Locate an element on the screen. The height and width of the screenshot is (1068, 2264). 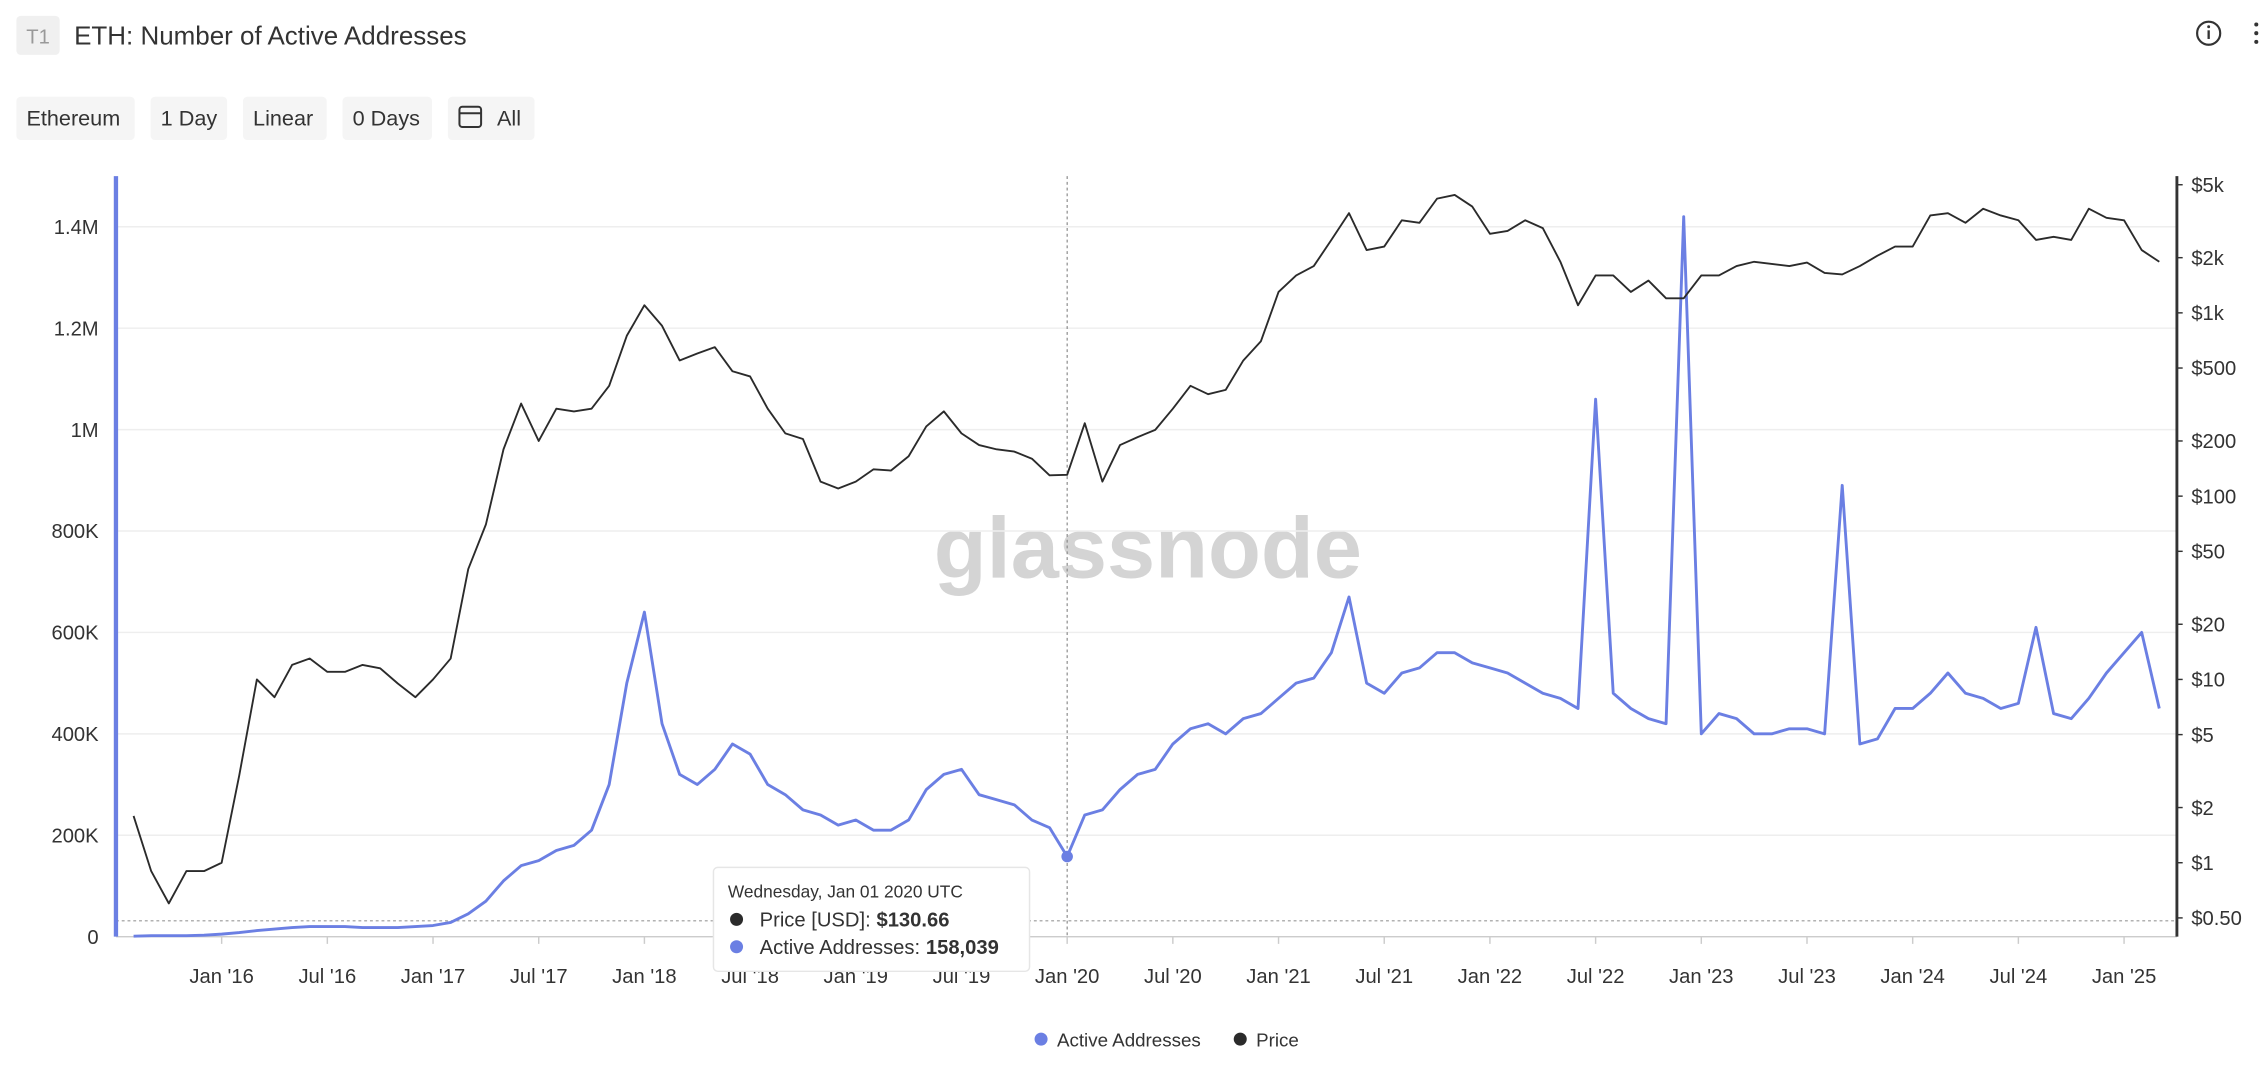
y2-tick-label: $10 is located at coordinates (2208, 681).